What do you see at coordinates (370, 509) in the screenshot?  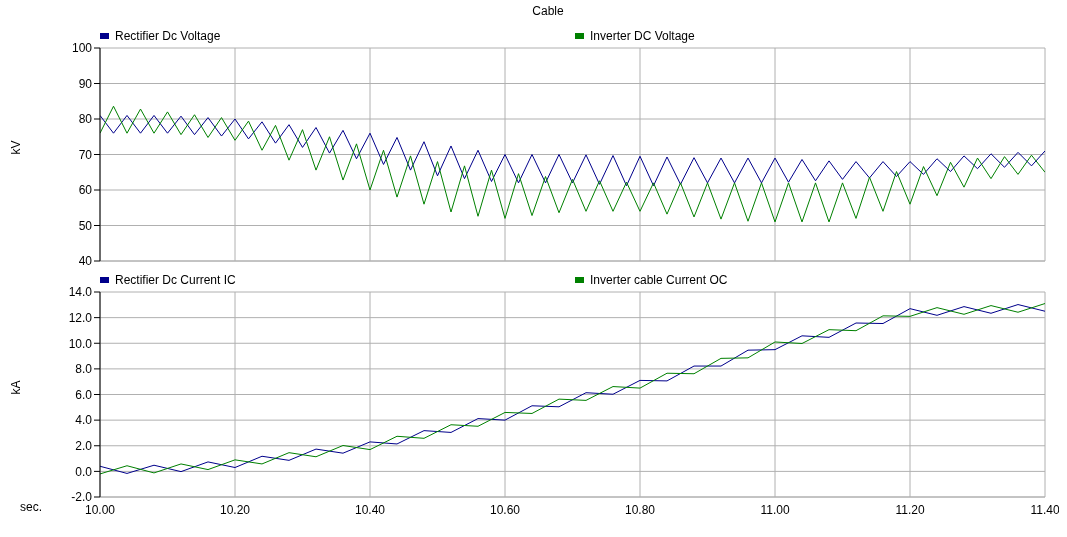 I see `x-tick-label: 10.40` at bounding box center [370, 509].